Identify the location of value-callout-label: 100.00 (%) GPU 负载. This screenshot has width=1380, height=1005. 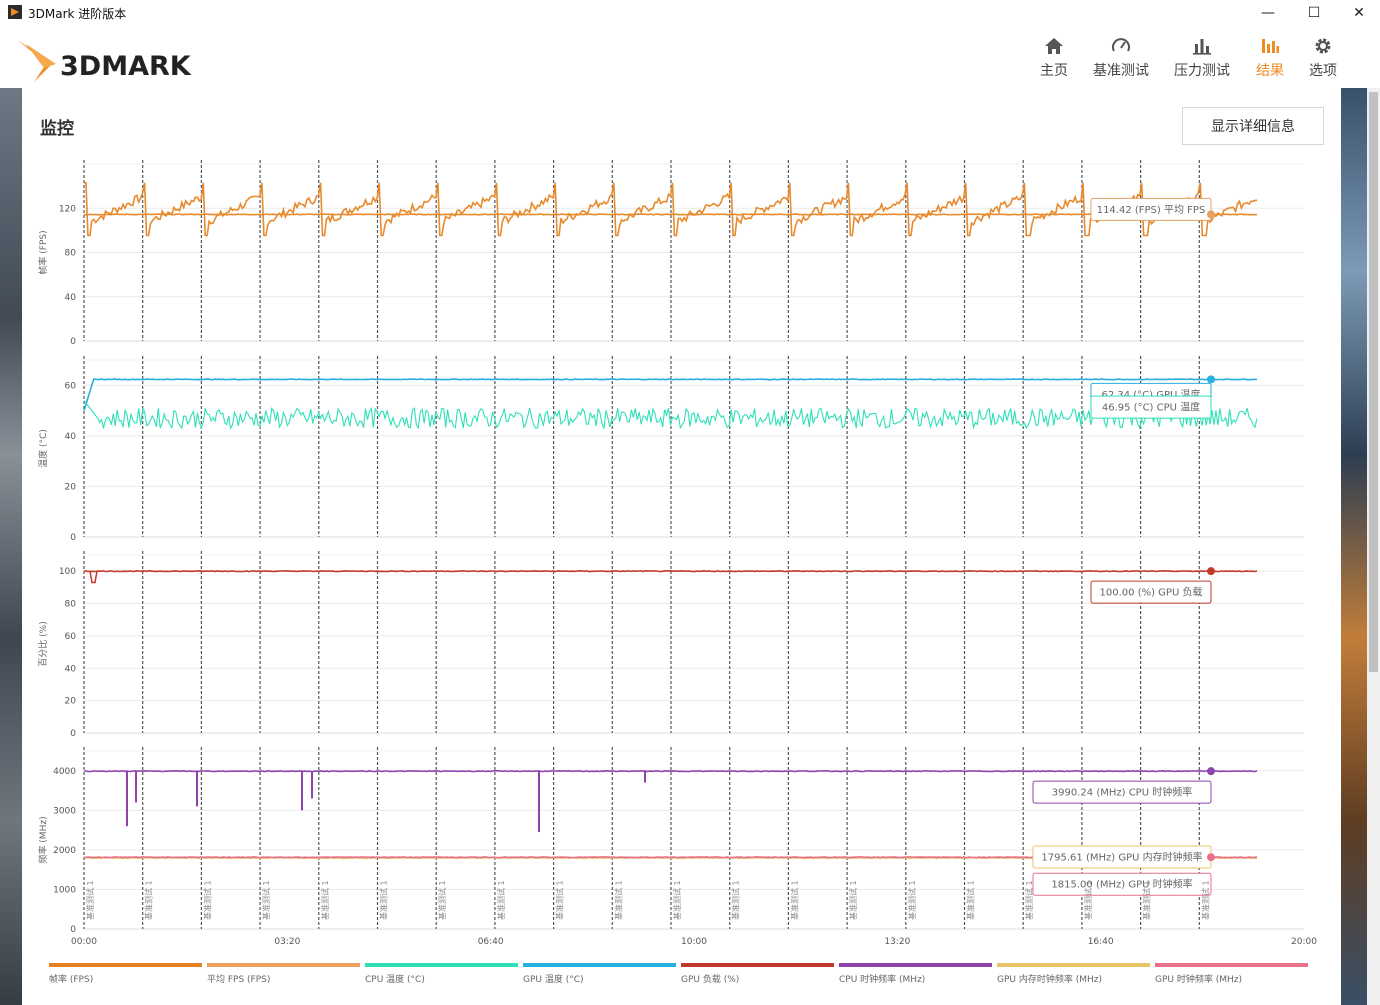
(1151, 592).